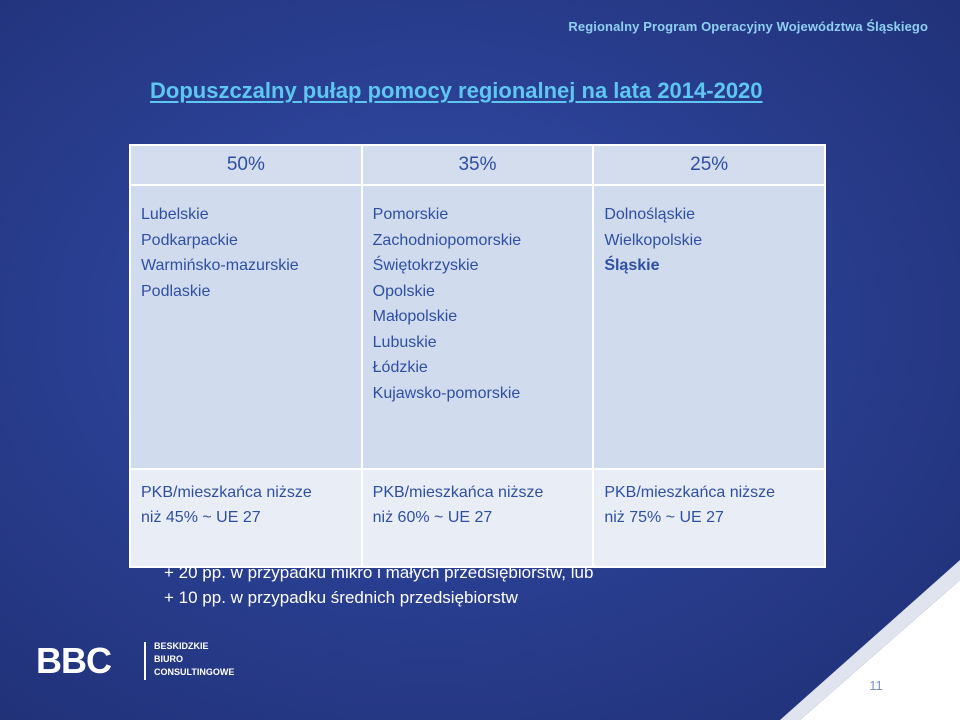  What do you see at coordinates (709, 165) in the screenshot?
I see `header-25: 25%` at bounding box center [709, 165].